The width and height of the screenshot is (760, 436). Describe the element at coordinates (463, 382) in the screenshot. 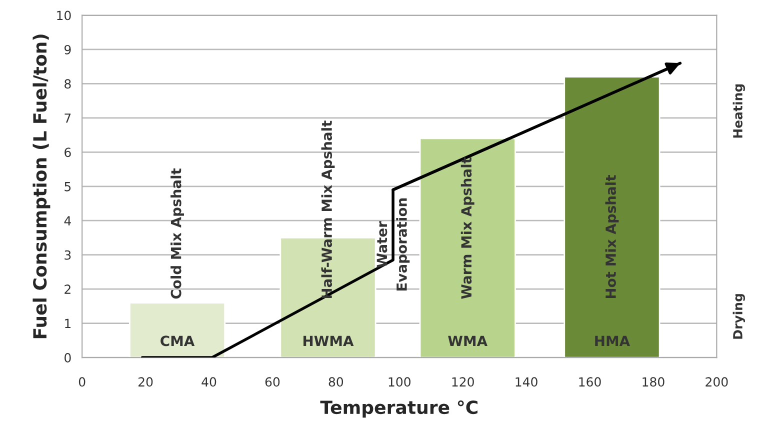

I see `x-tick-label: 120` at that location.